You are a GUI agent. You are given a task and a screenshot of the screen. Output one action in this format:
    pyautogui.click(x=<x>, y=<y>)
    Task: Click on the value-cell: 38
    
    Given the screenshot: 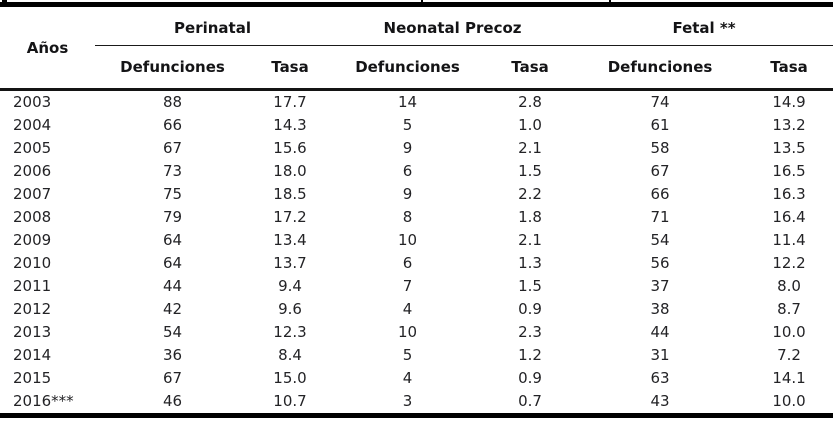 What is the action you would take?
    pyautogui.click(x=660, y=309)
    